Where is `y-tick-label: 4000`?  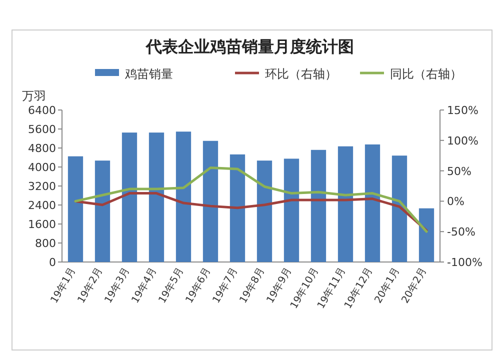
y-tick-label: 4000 is located at coordinates (42, 167).